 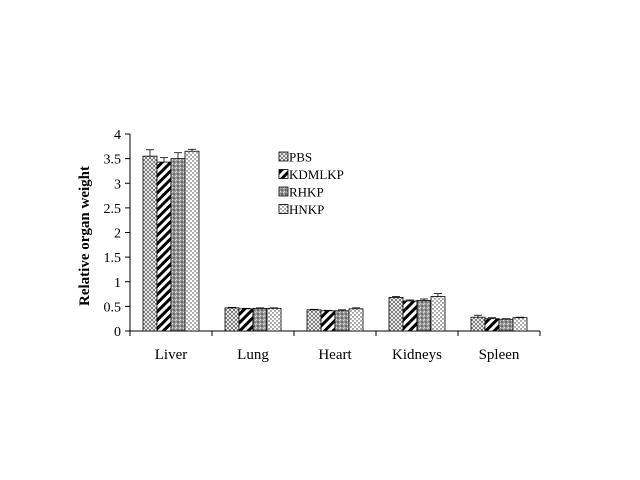 What do you see at coordinates (283, 209) in the screenshot?
I see `legend-swatch-hnkp` at bounding box center [283, 209].